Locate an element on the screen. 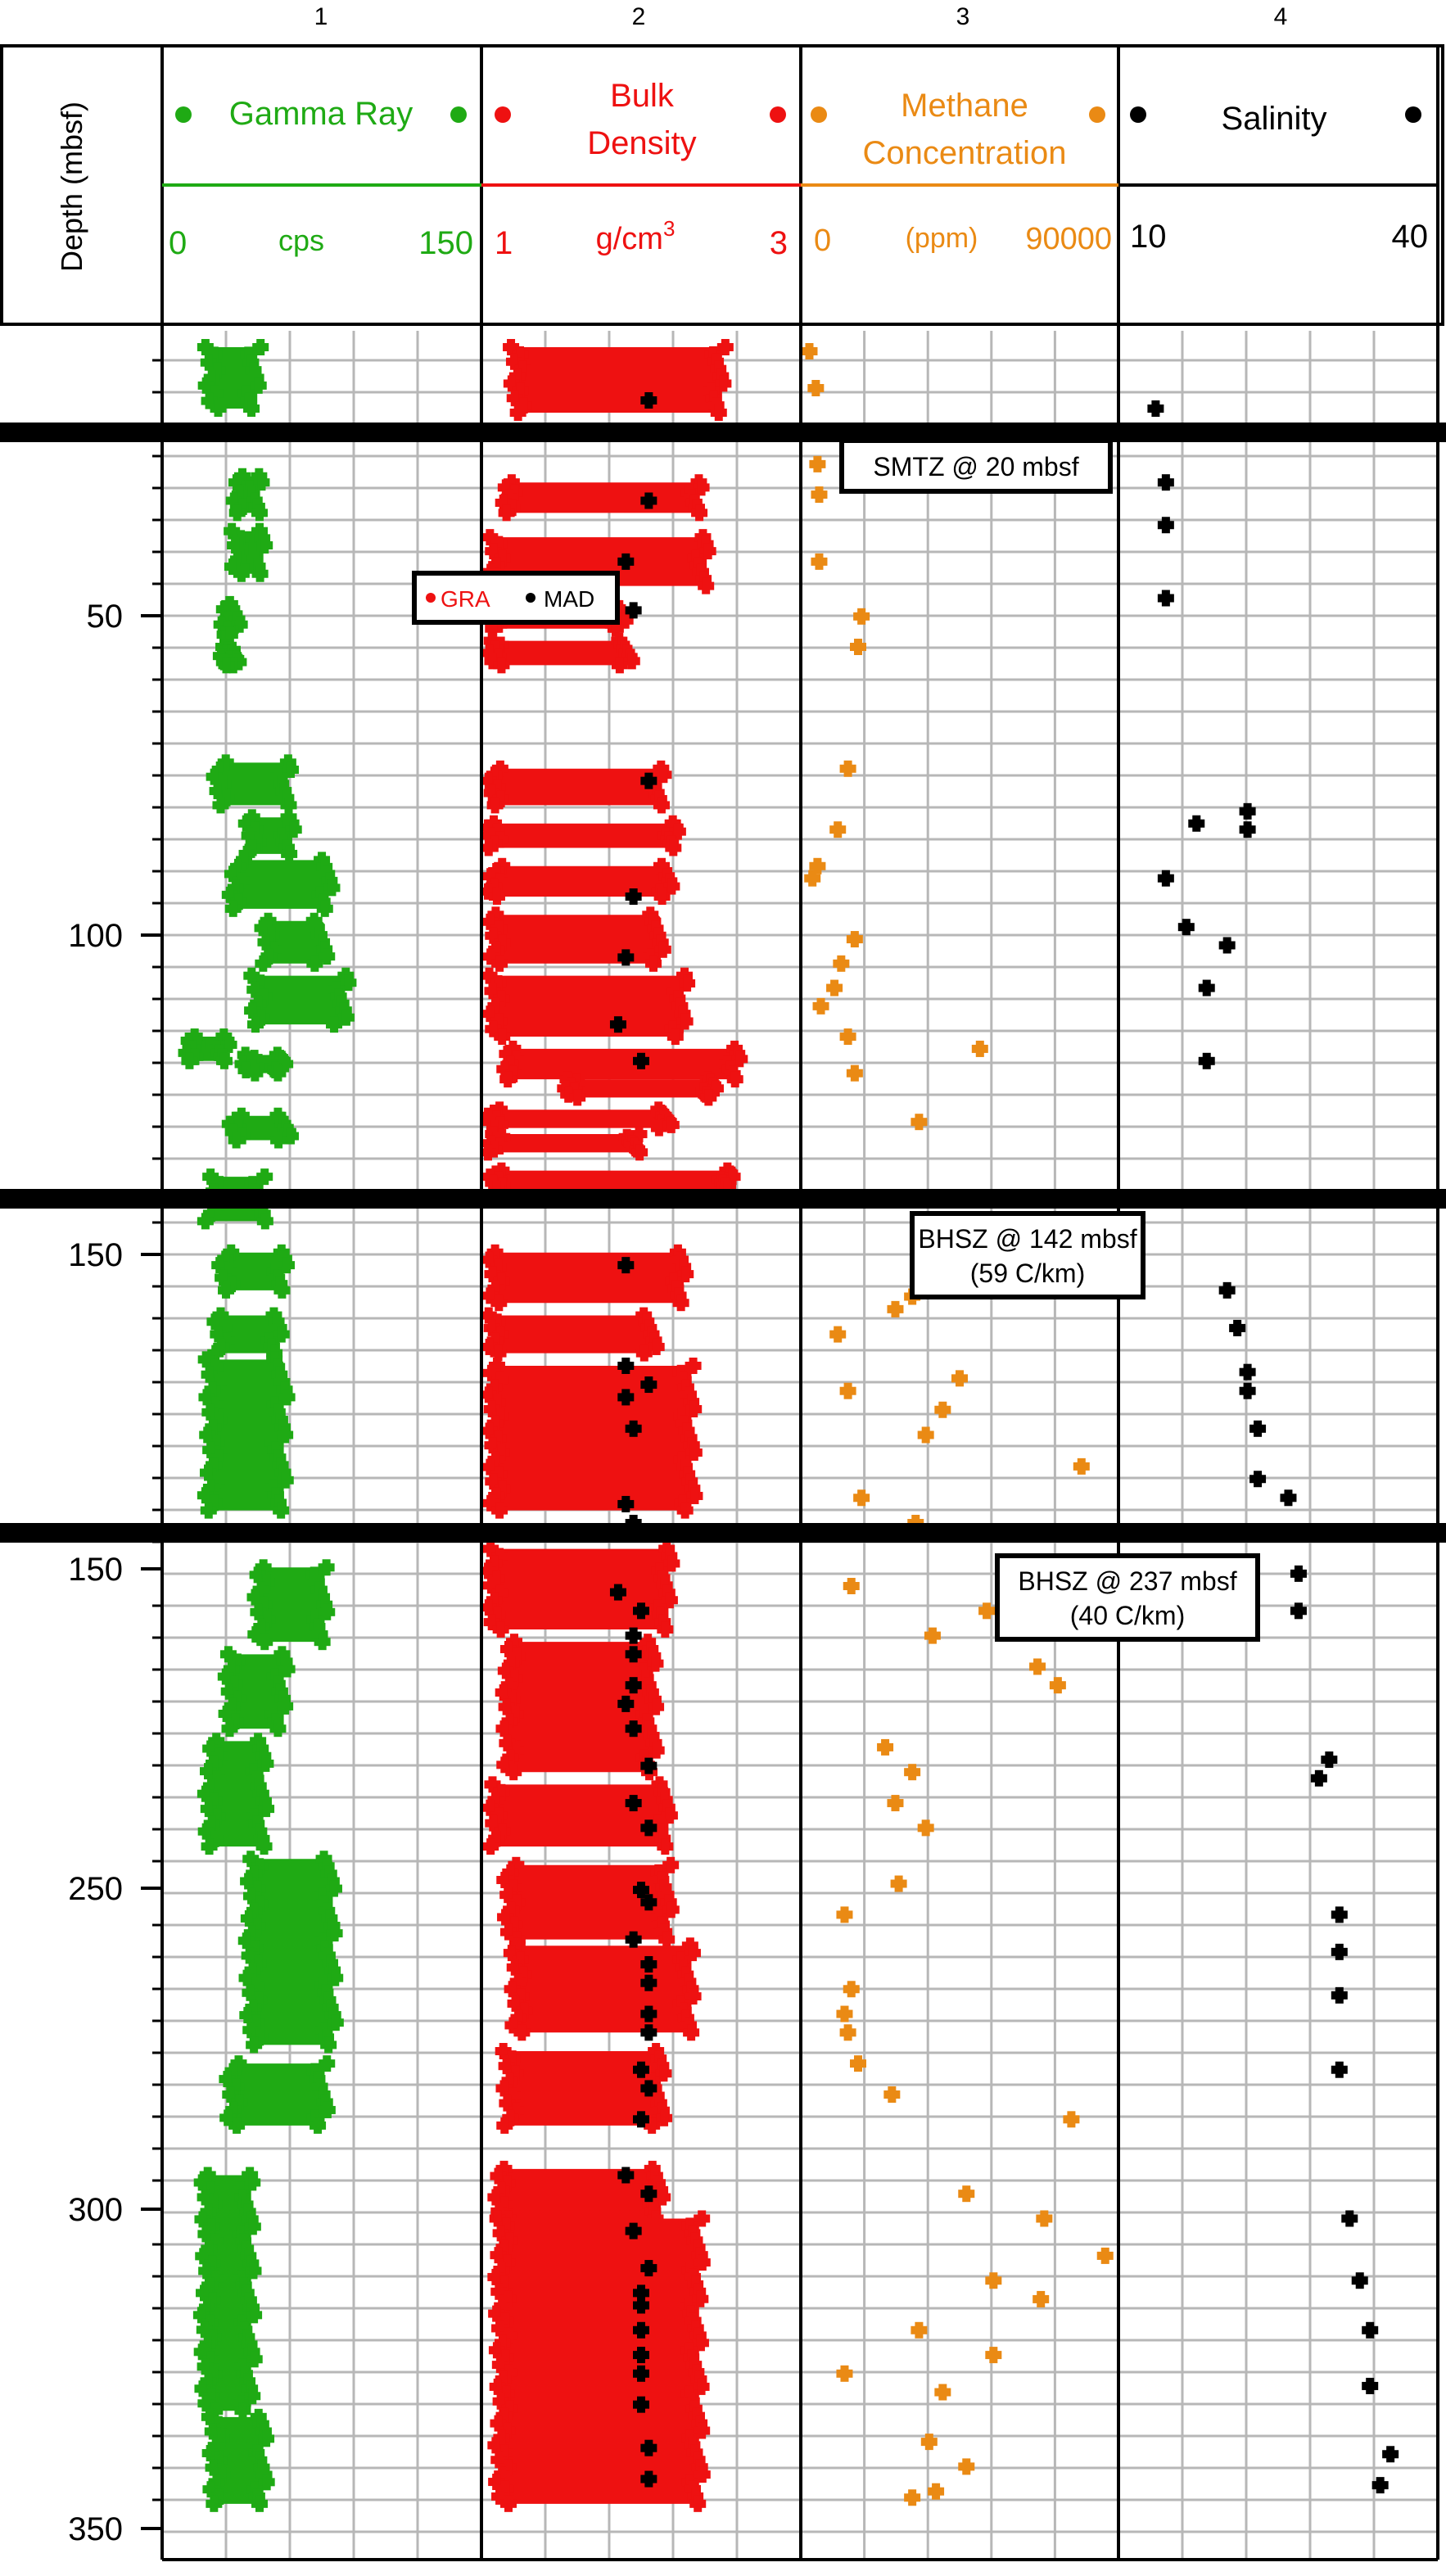  gra-interval is located at coordinates (580, 881).